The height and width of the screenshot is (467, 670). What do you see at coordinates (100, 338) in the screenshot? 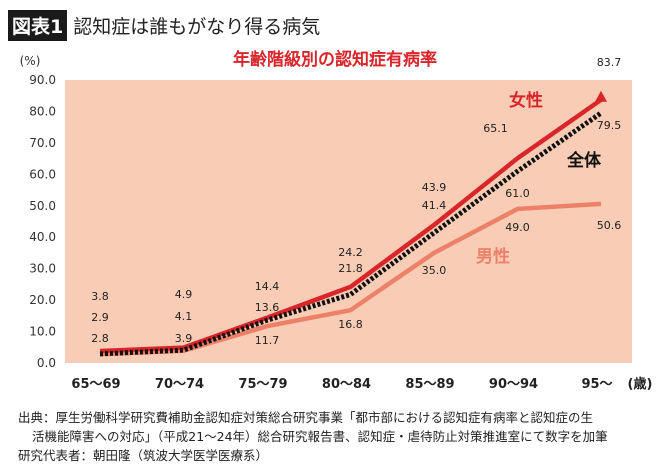
I see `data-label: 2.8` at bounding box center [100, 338].